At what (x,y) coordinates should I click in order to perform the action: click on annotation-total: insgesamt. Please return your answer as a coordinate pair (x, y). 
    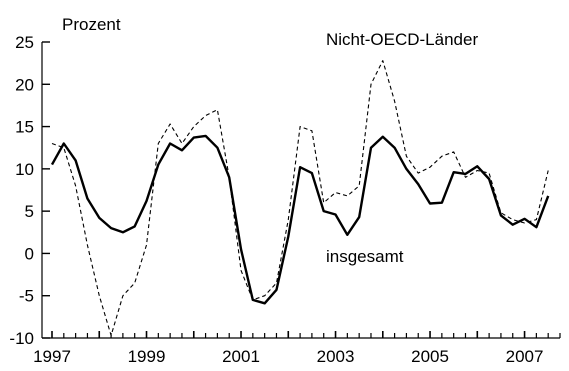
    Looking at the image, I should click on (365, 256).